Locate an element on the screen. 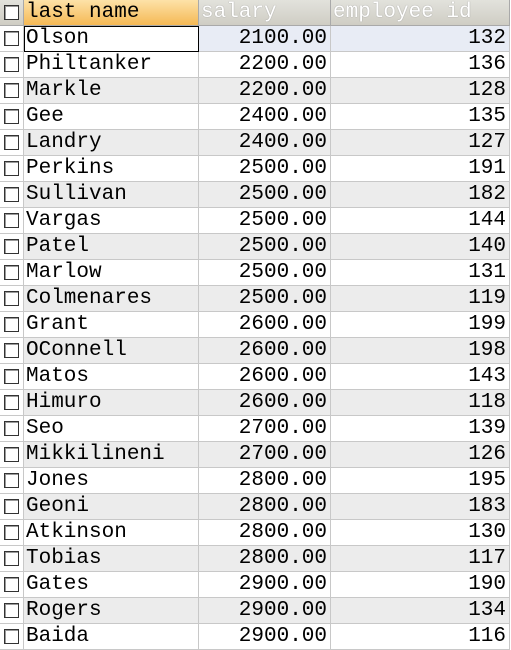 This screenshot has height=650, width=511. cell-employee-id: 198 is located at coordinates (420, 351).